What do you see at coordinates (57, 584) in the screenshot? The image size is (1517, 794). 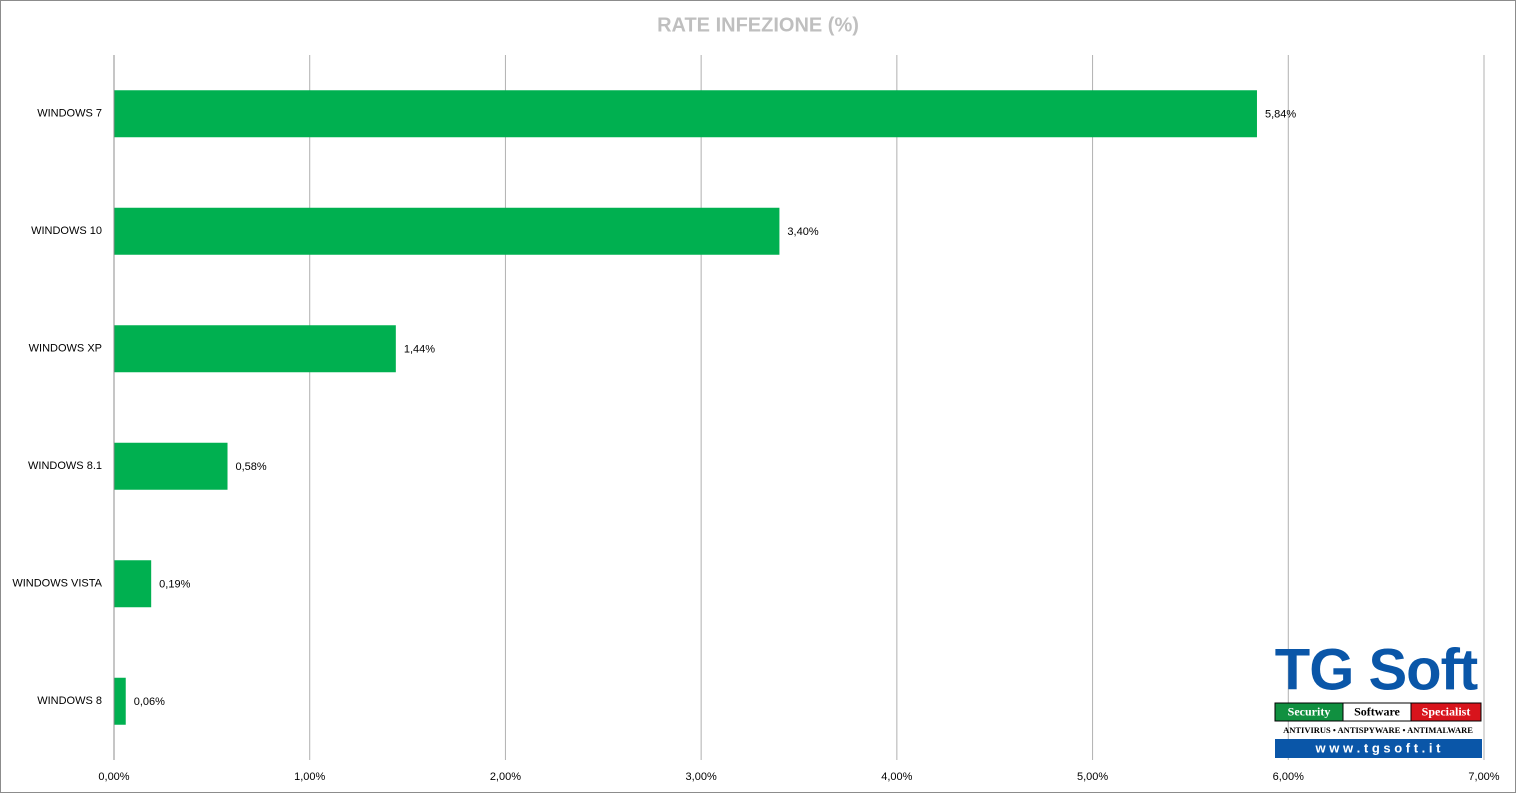 I see `y-tick-label: WINDOWS VISTA` at bounding box center [57, 584].